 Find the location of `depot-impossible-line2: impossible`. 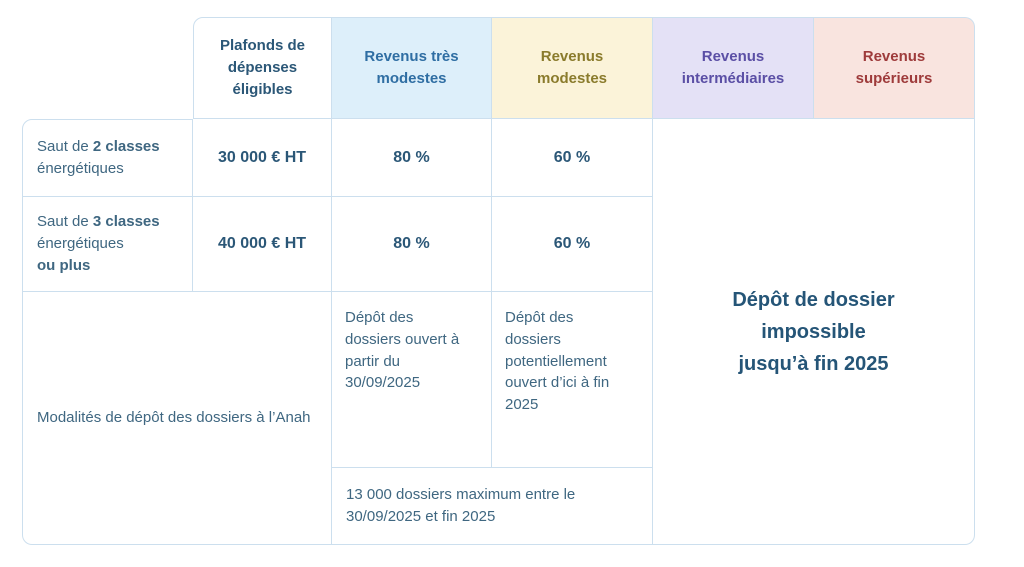

depot-impossible-line2: impossible is located at coordinates (813, 331).